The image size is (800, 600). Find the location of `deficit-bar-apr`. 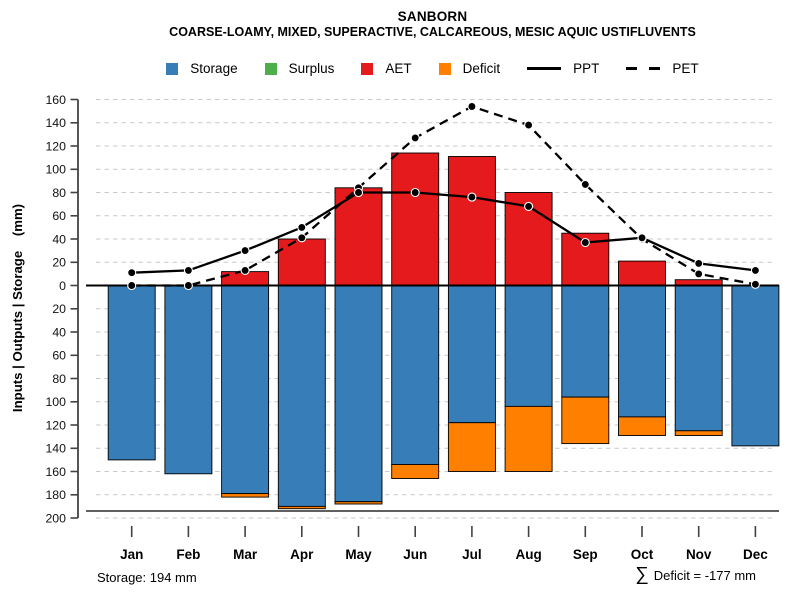

deficit-bar-apr is located at coordinates (301, 507).